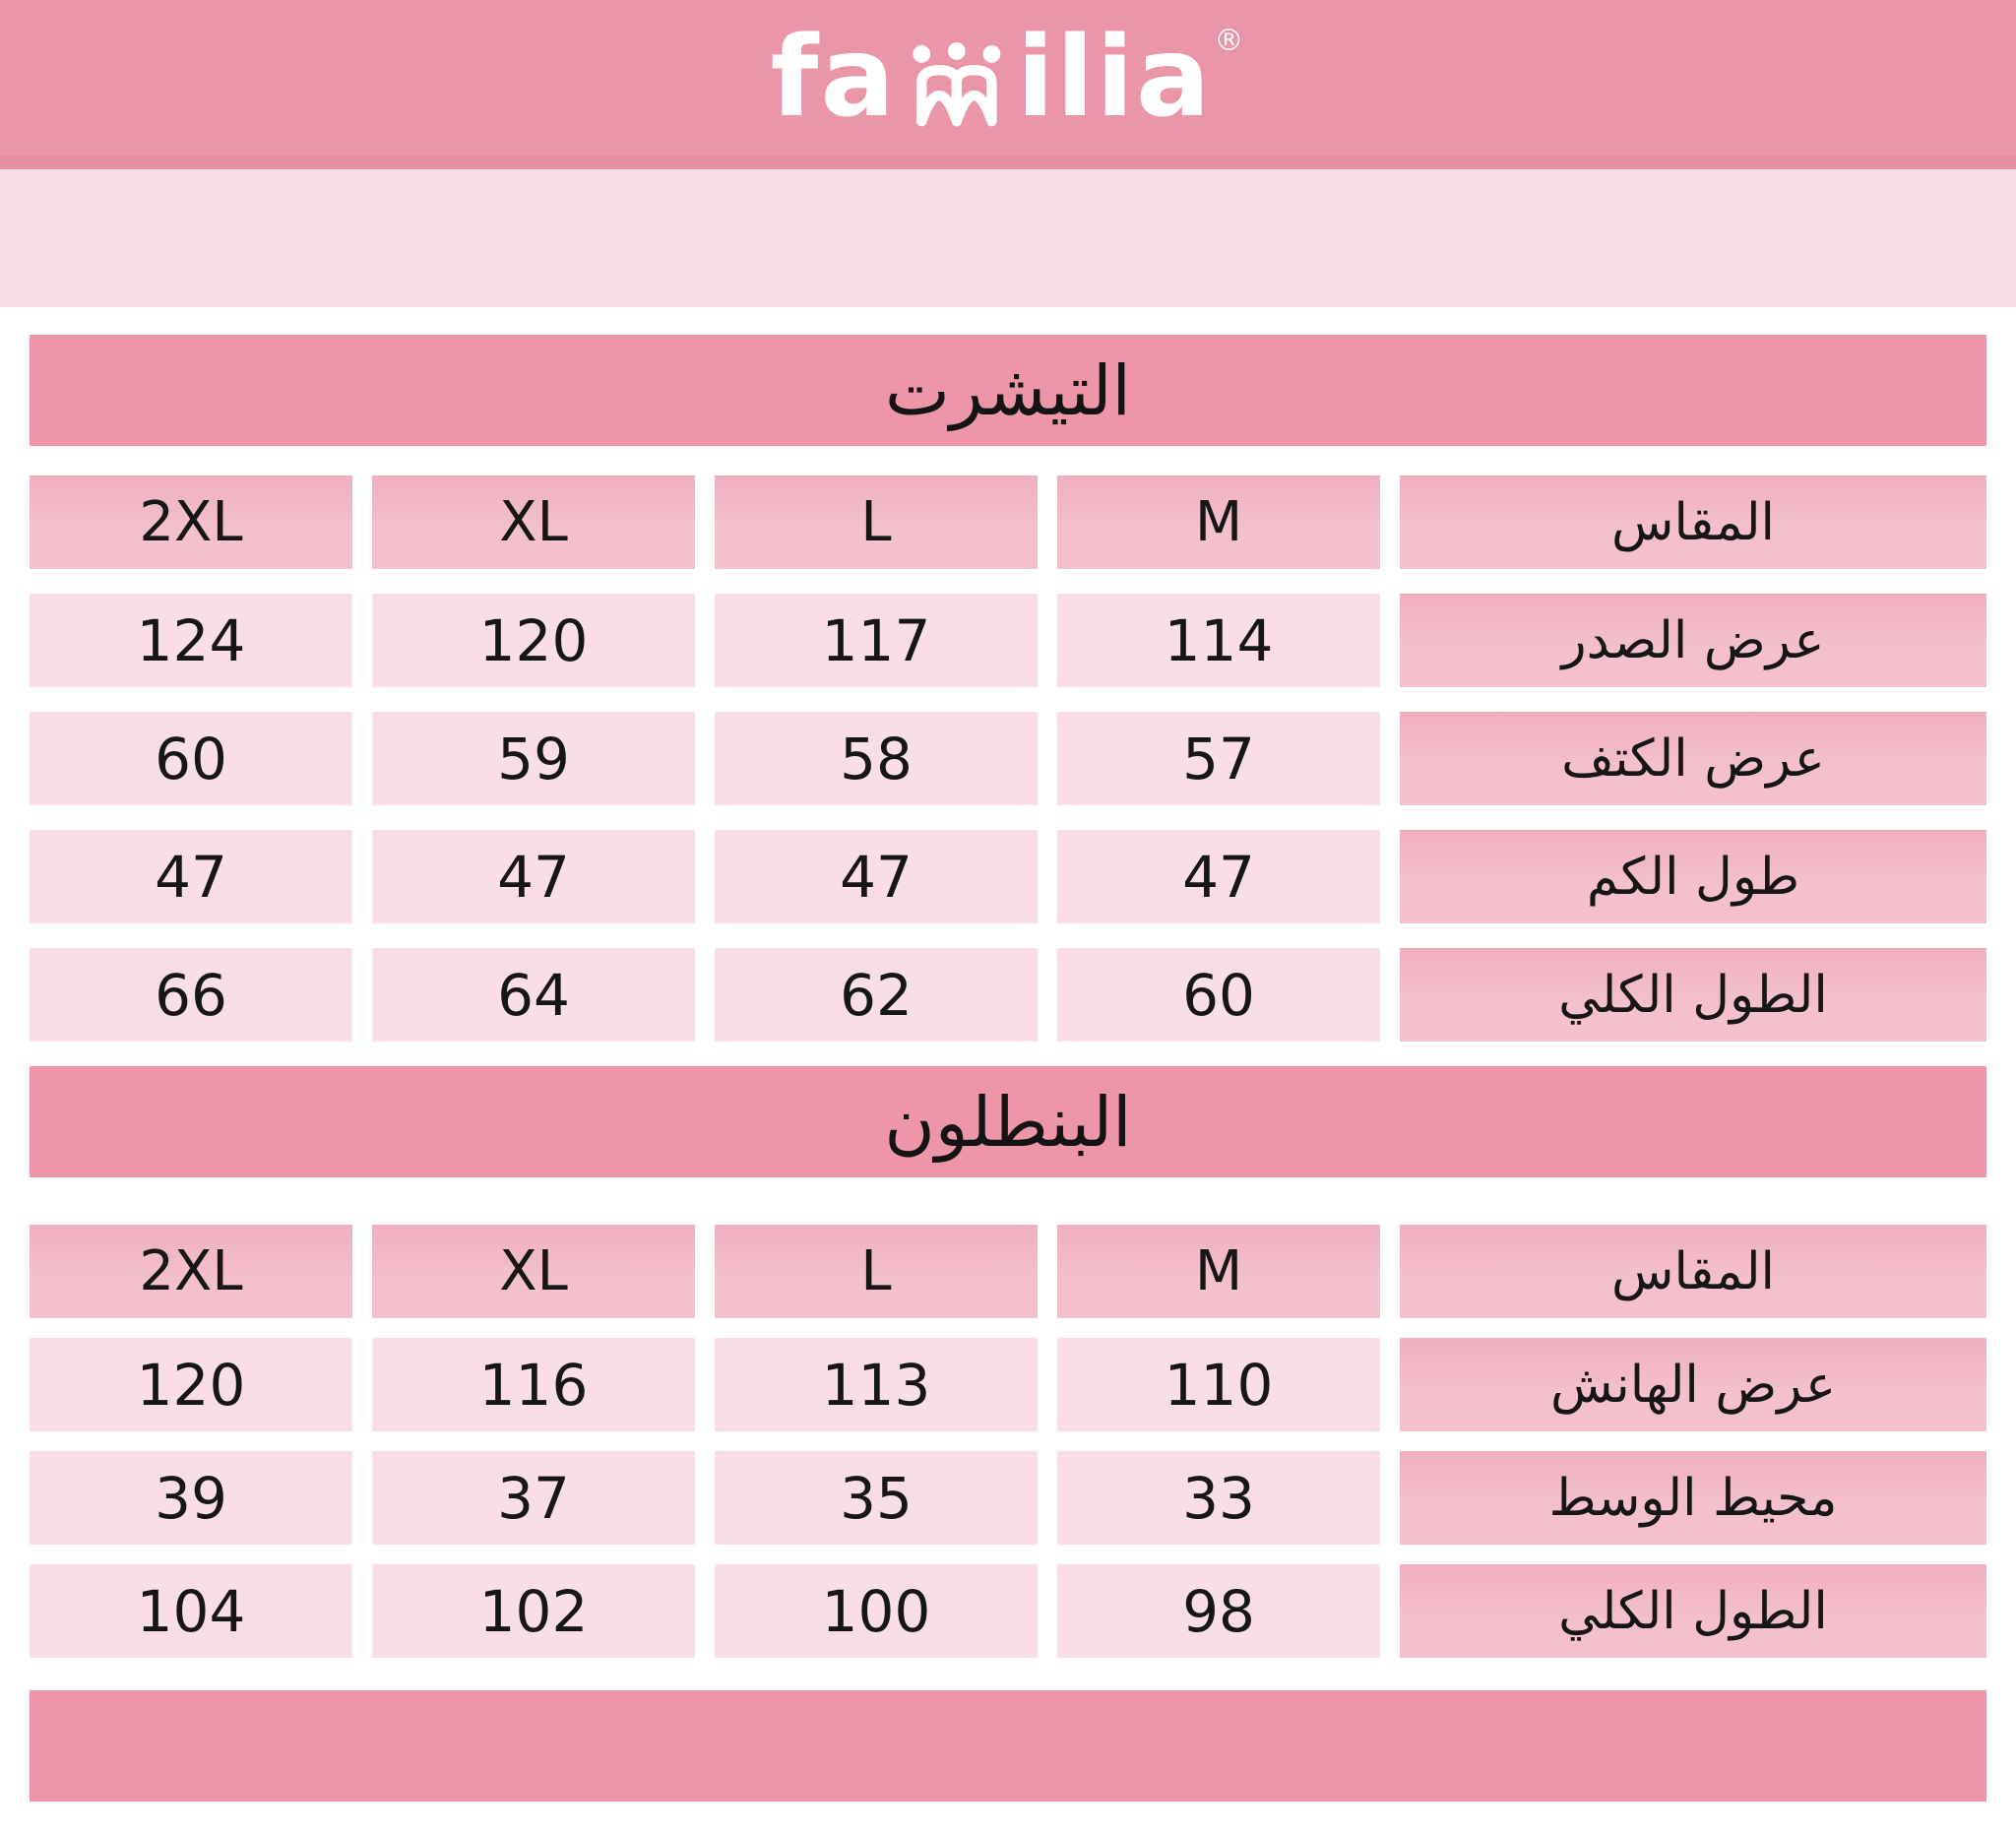 Image resolution: width=2016 pixels, height=1836 pixels. I want to click on value-cell: 104, so click(191, 1611).